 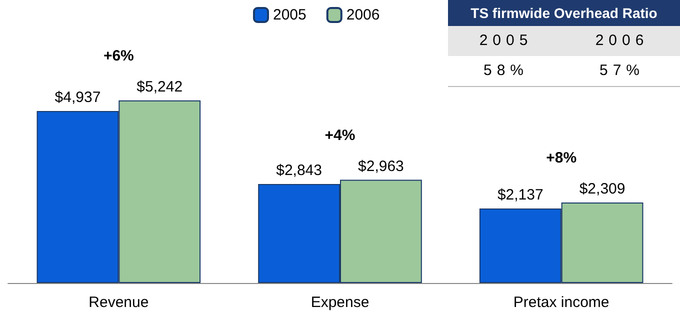 What do you see at coordinates (506, 71) in the screenshot?
I see `text: 58%` at bounding box center [506, 71].